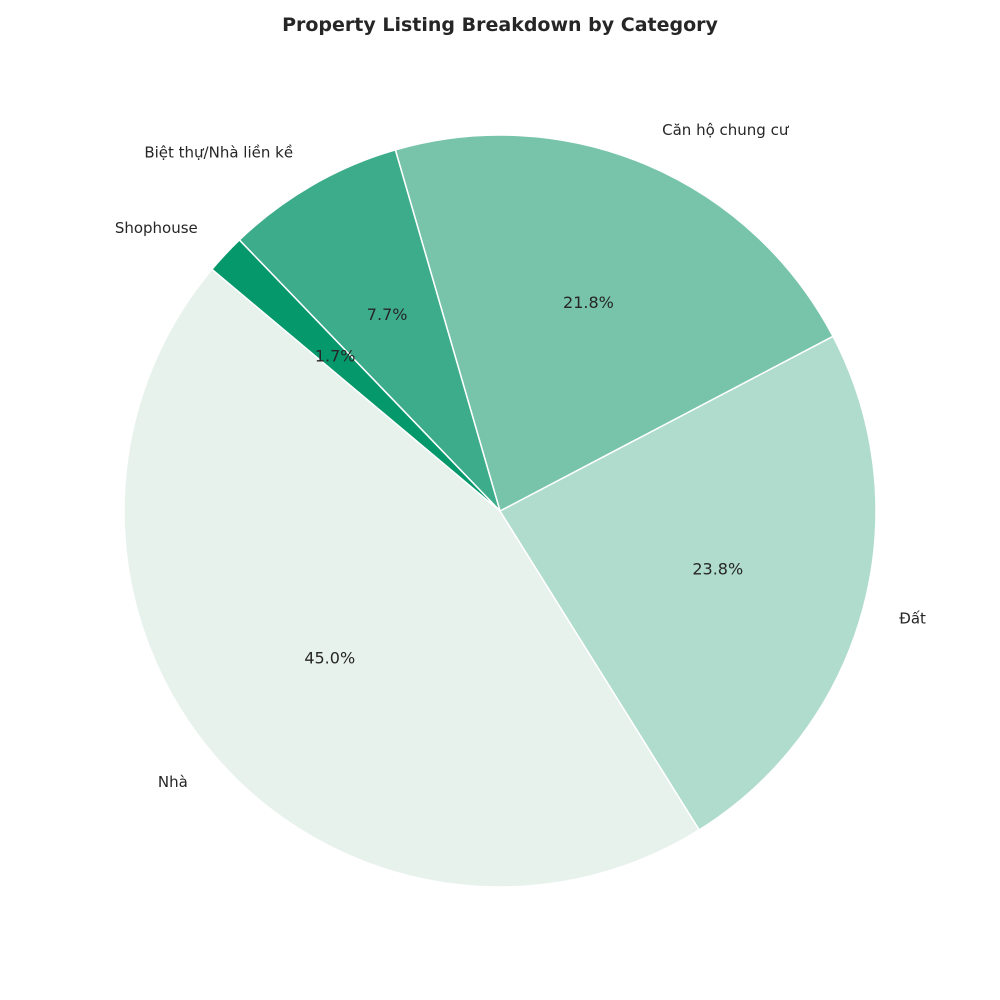 This screenshot has width=1000, height=1000. I want to click on category-label: Đất, so click(912, 619).